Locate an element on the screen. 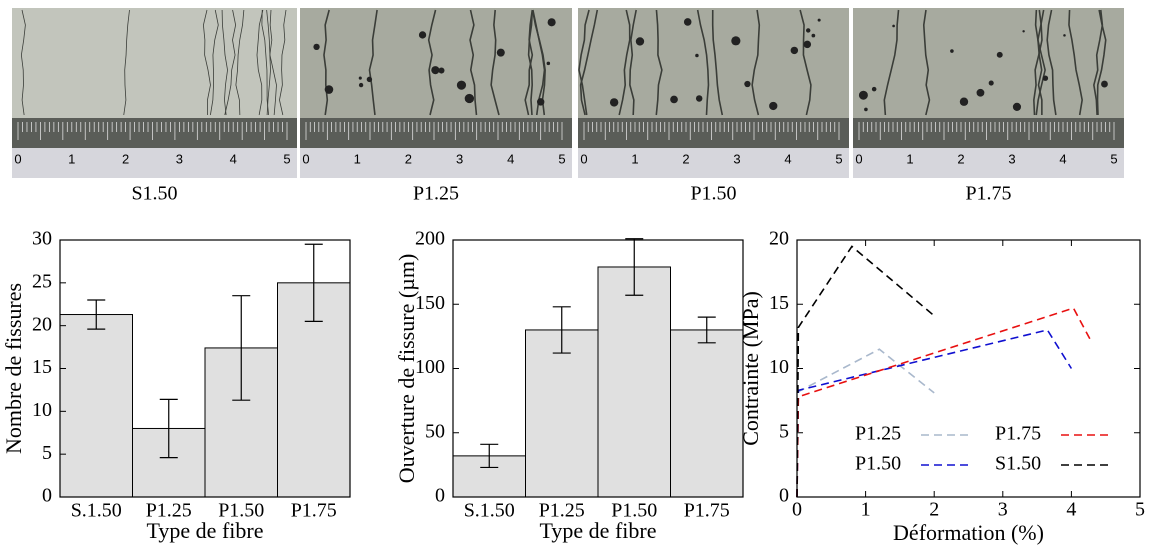 The image size is (1159, 546). y-tick-label: 20 is located at coordinates (42, 324).